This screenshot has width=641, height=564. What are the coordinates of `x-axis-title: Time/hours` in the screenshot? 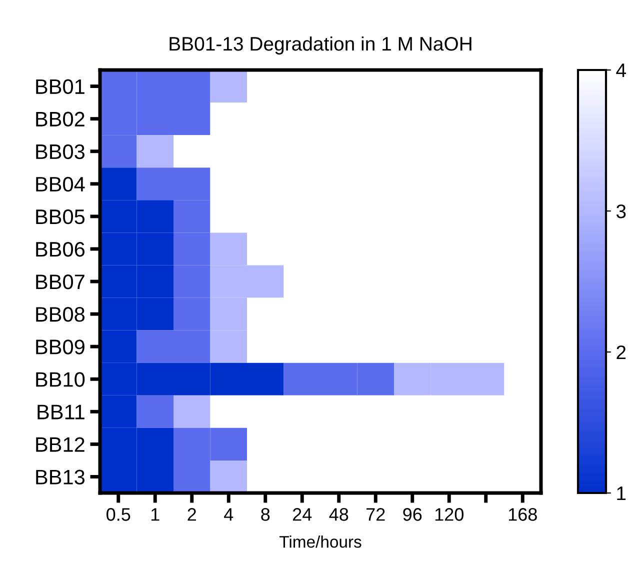 It's located at (321, 542).